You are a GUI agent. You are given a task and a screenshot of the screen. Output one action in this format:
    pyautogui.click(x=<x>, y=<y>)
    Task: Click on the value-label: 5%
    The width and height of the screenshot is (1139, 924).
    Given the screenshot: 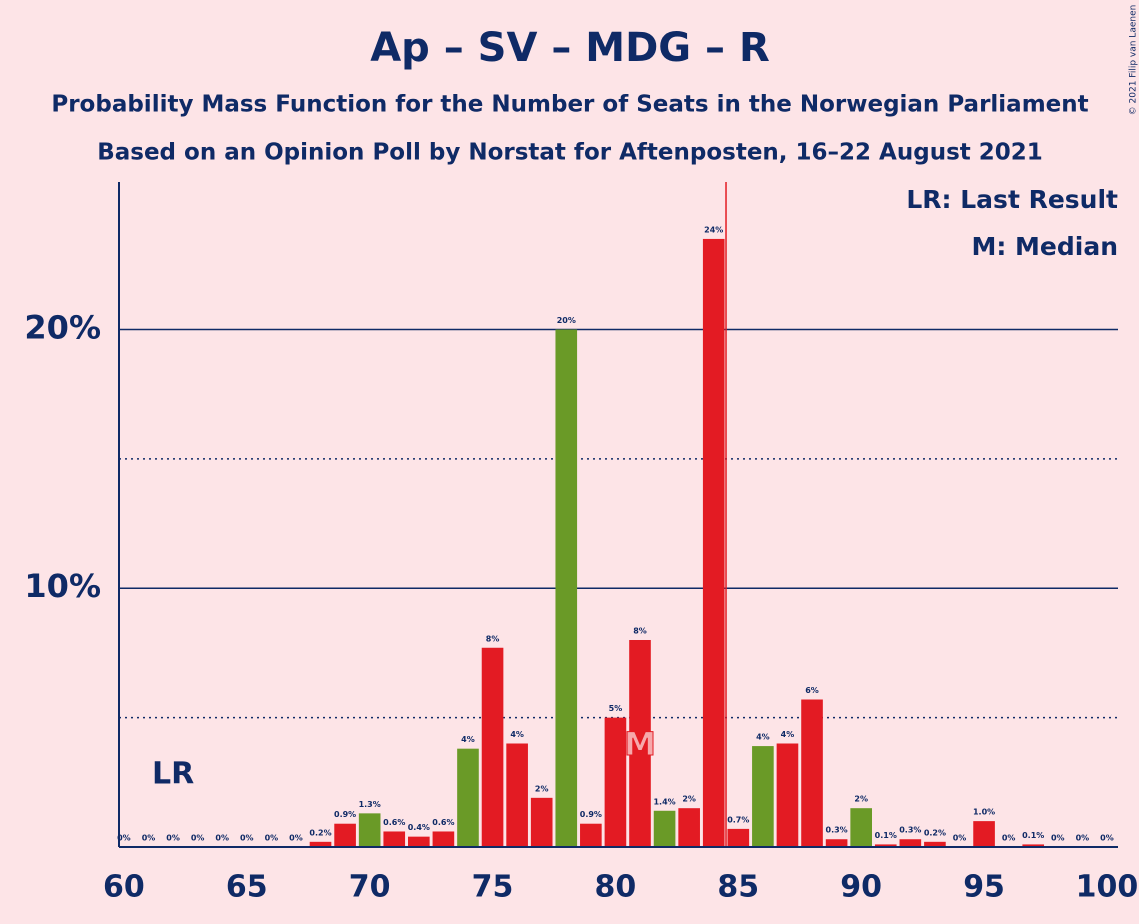 What is the action you would take?
    pyautogui.click(x=616, y=708)
    